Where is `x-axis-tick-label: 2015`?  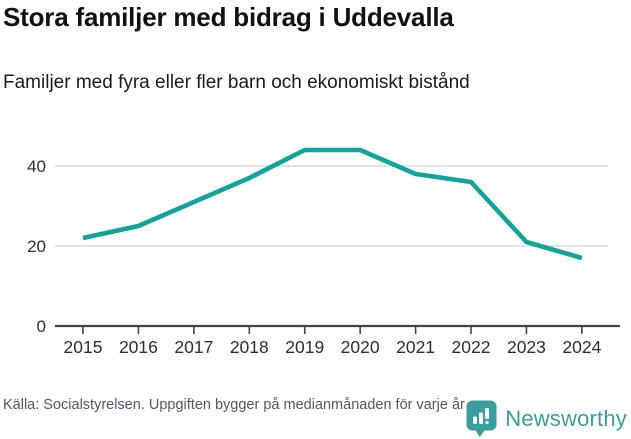 x-axis-tick-label: 2015 is located at coordinates (83, 347).